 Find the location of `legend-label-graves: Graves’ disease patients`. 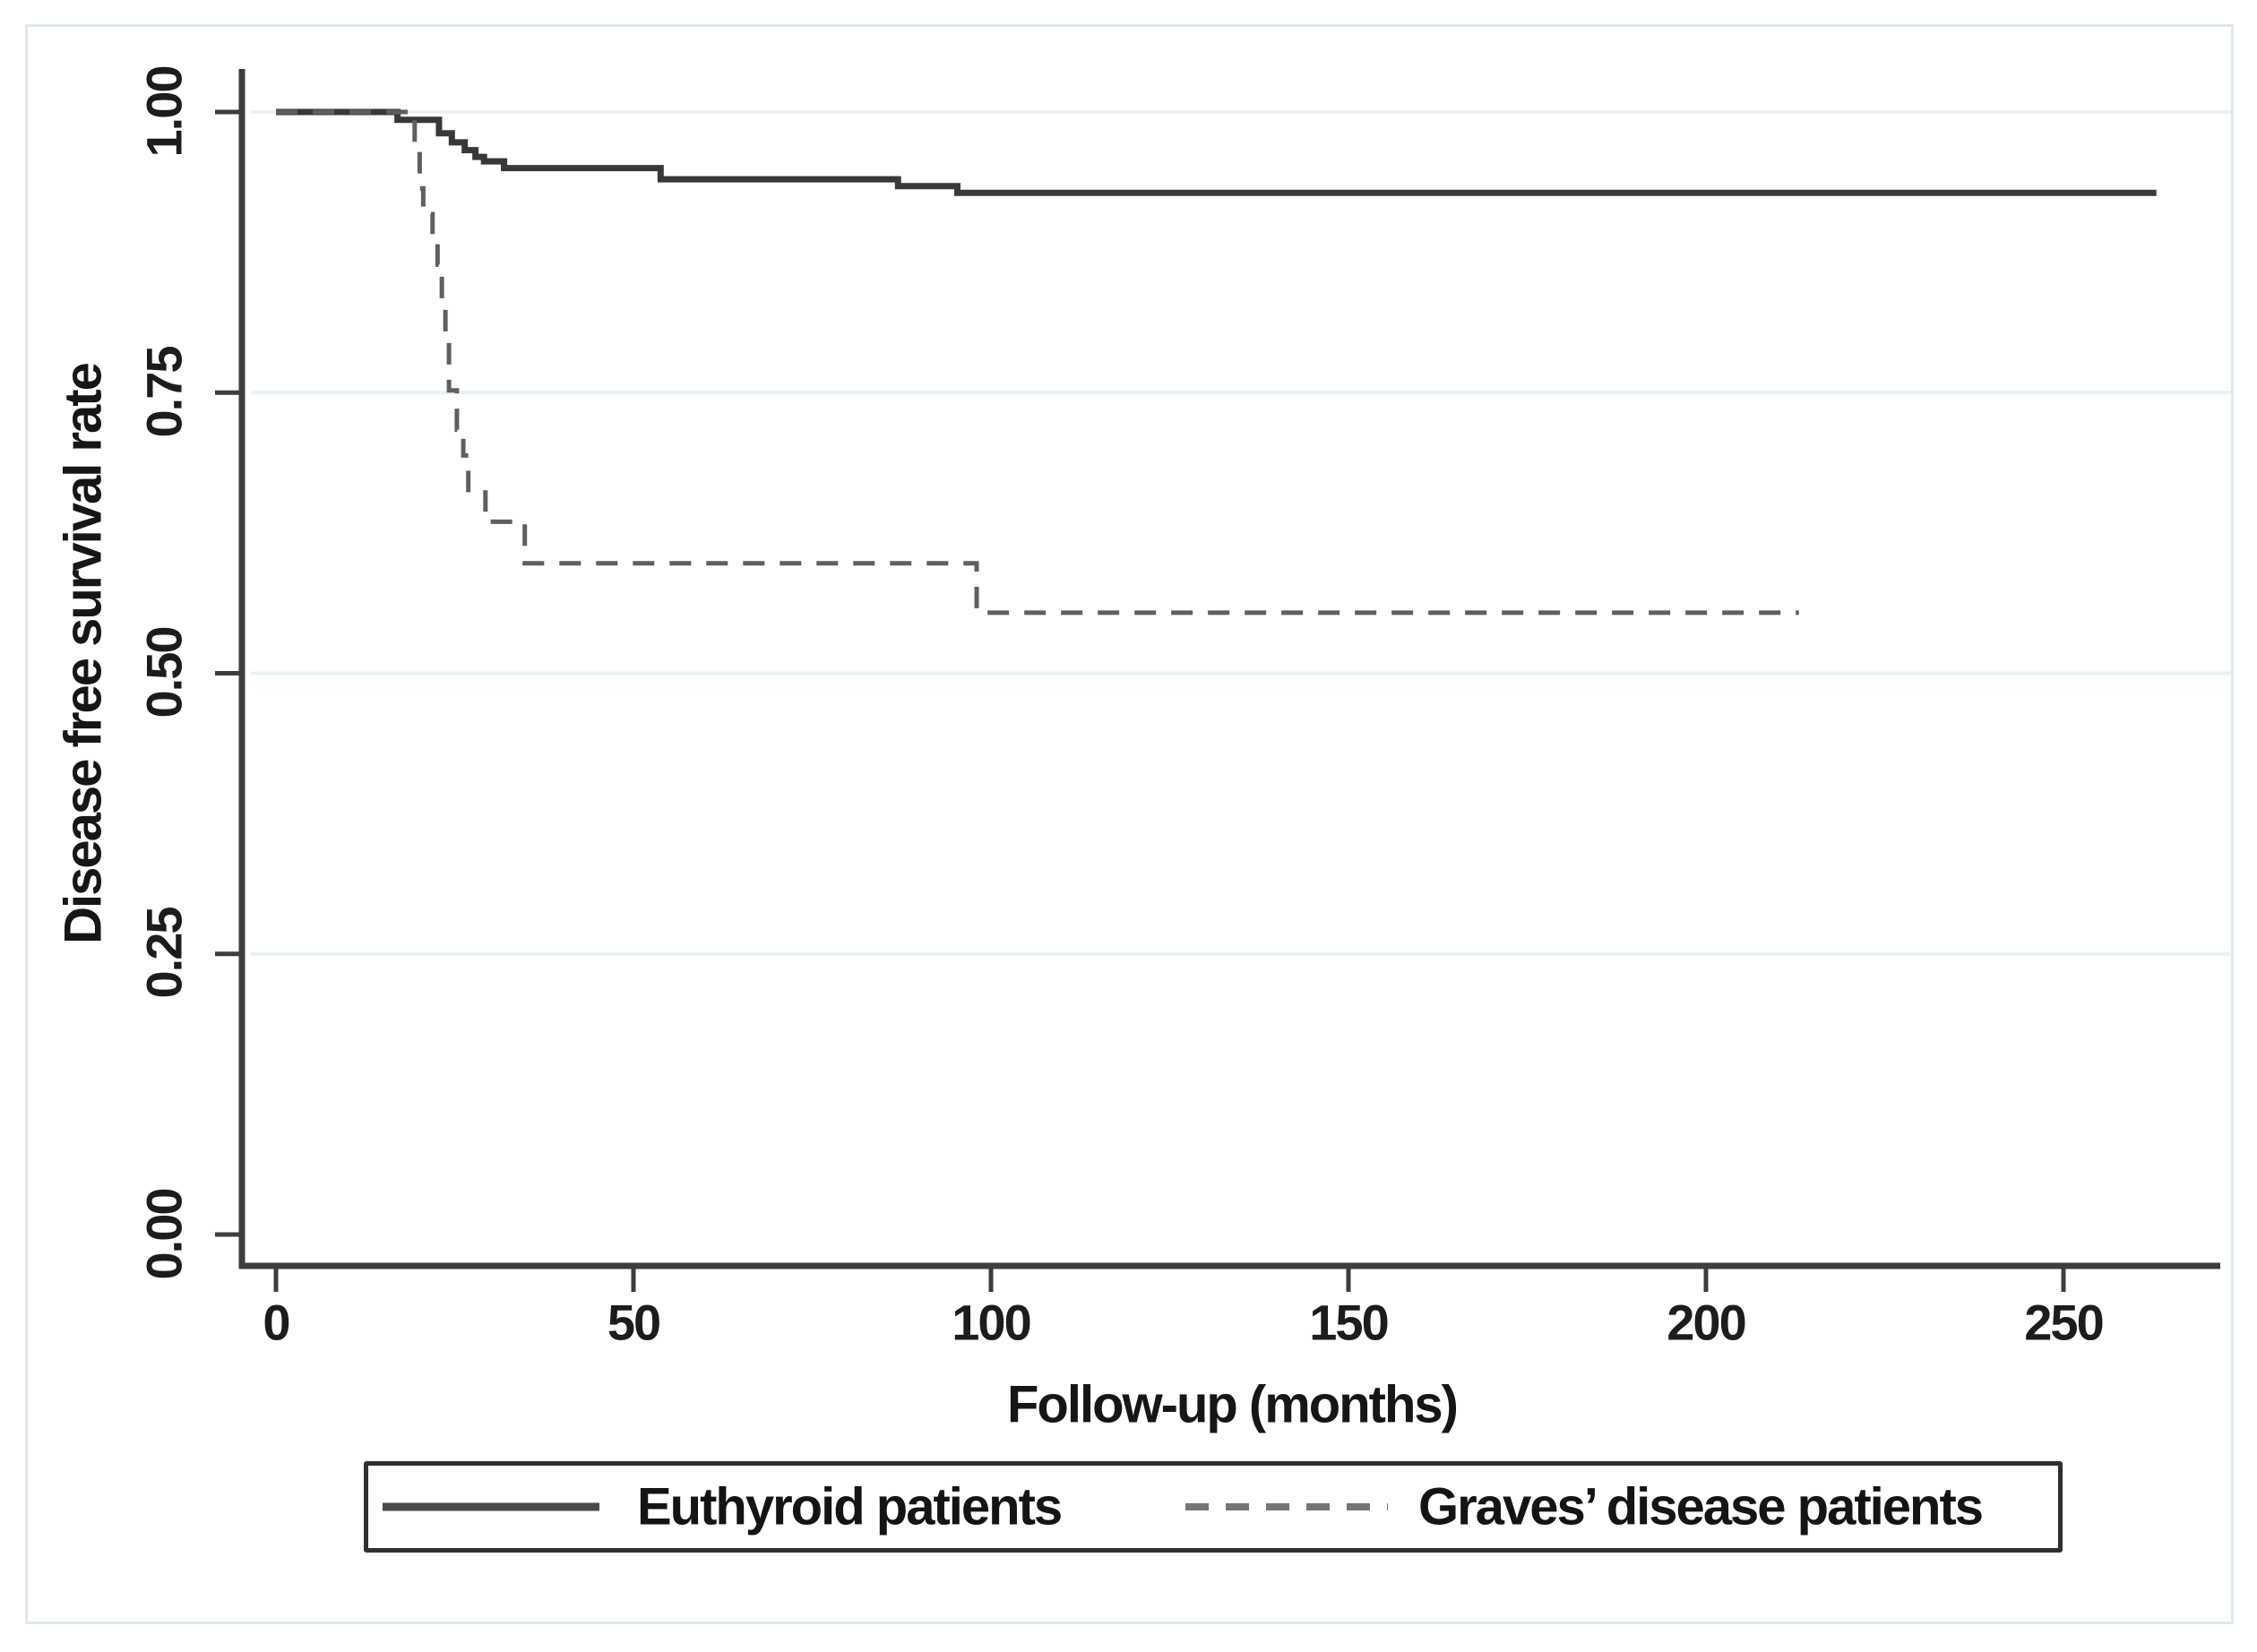

legend-label-graves: Graves’ disease patients is located at coordinates (1701, 1506).